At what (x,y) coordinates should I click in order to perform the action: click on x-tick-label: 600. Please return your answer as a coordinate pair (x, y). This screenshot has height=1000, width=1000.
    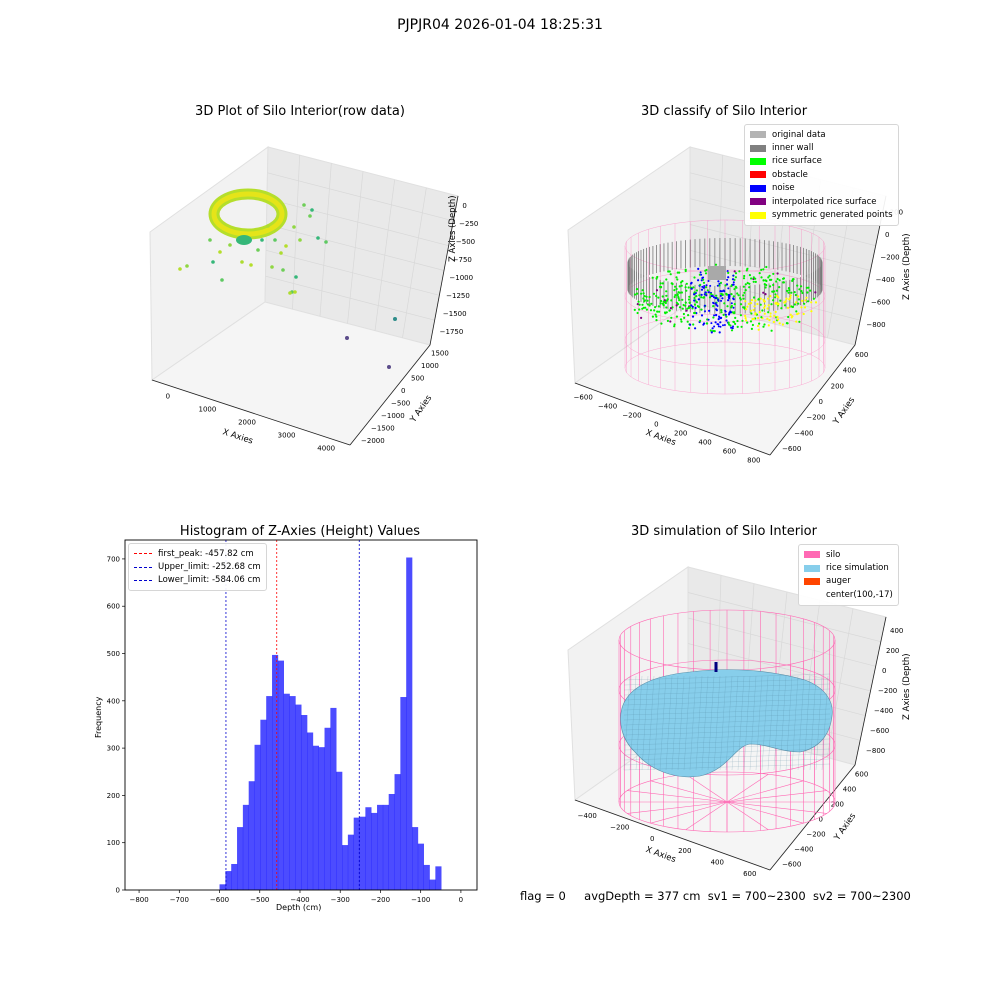
    Looking at the image, I should click on (729, 452).